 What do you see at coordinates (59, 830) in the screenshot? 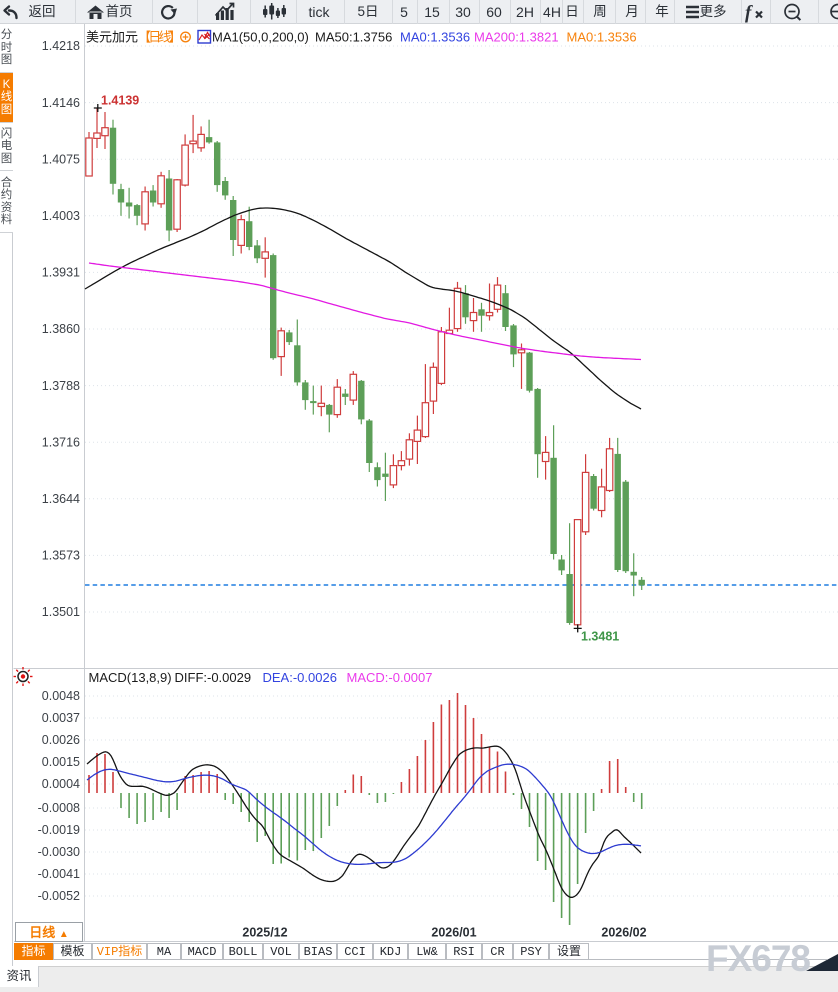
I see `svg-text: -0.0019` at bounding box center [59, 830].